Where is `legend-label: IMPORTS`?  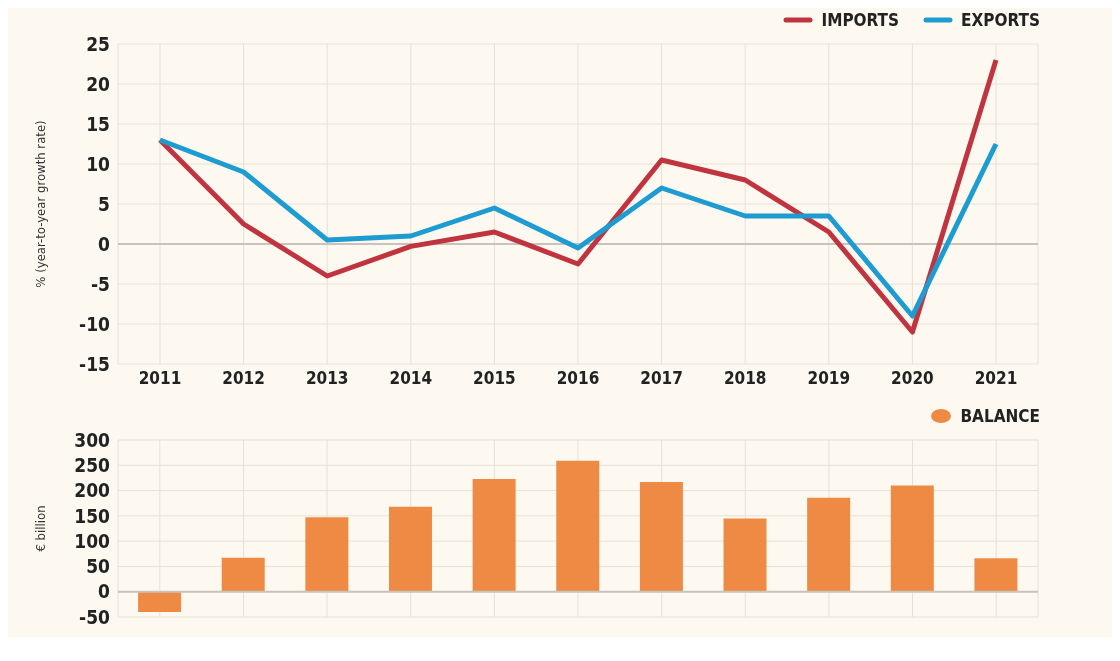 legend-label: IMPORTS is located at coordinates (860, 20).